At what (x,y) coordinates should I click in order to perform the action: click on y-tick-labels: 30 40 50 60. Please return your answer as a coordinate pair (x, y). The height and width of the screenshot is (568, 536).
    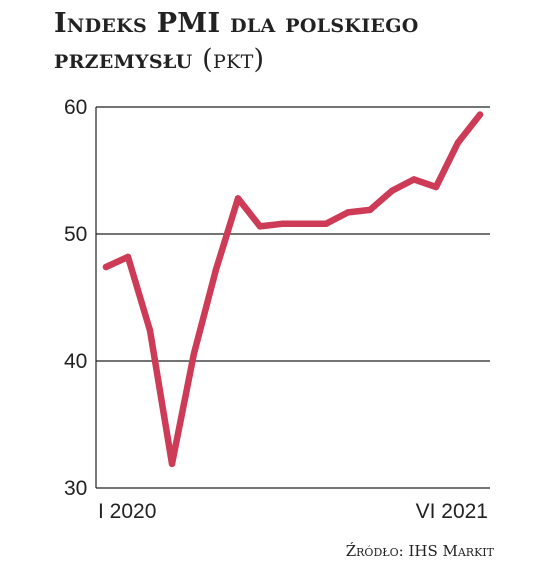
    Looking at the image, I should click on (75, 298).